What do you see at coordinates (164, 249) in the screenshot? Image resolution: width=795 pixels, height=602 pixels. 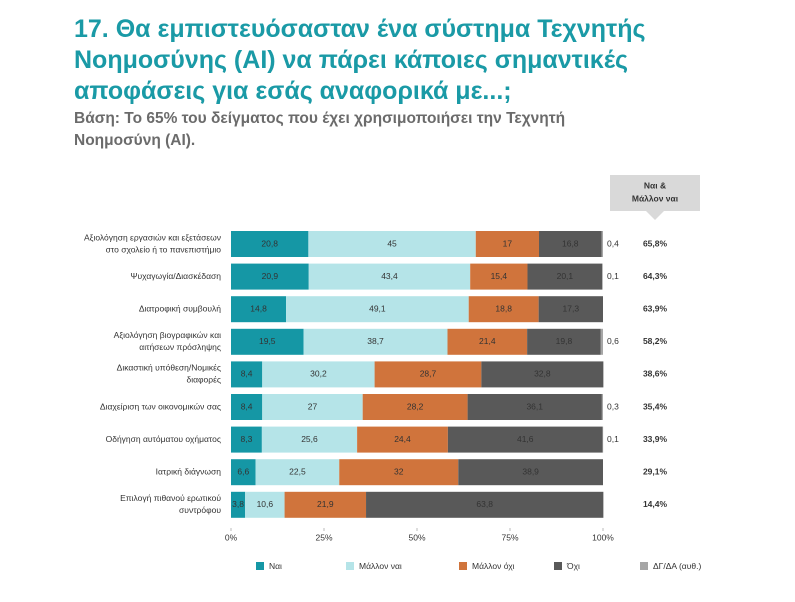 I see `category-label: στο σχολείο ή το πανεπιστήμιο` at bounding box center [164, 249].